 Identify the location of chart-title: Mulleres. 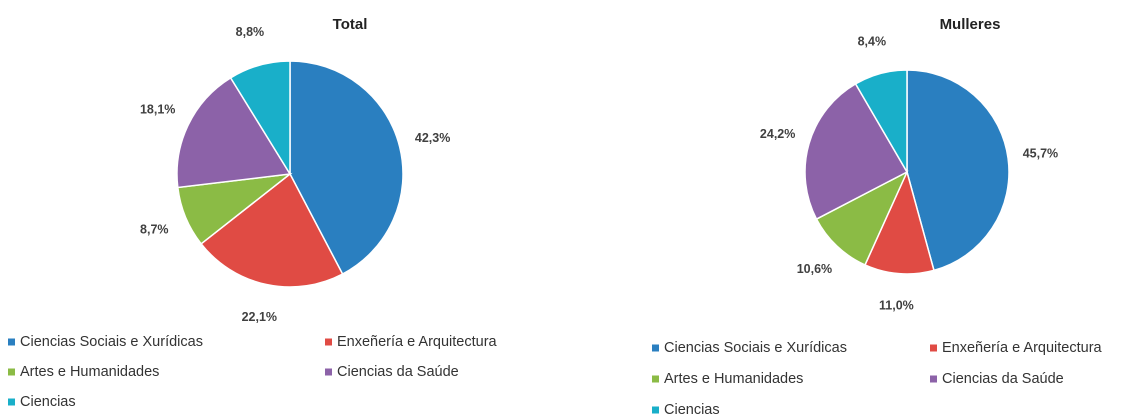
(970, 24).